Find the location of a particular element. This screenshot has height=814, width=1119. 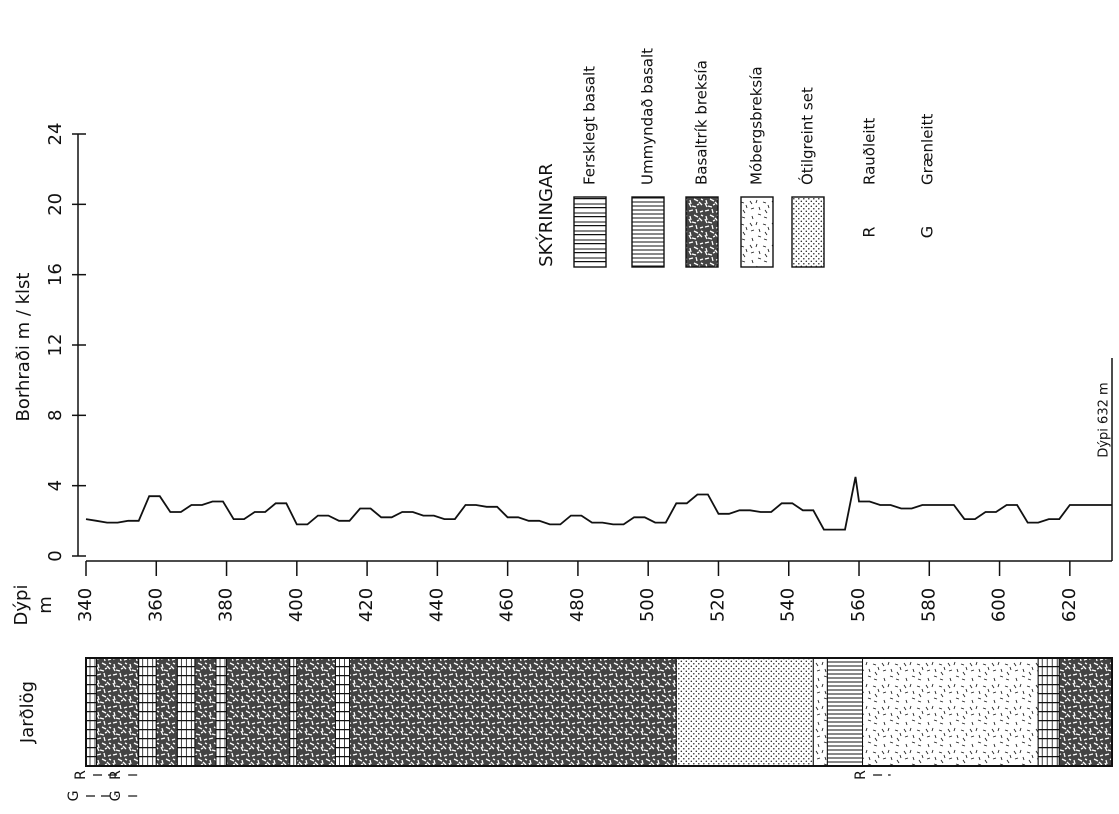

depth-tick-label: 560 is located at coordinates (858, 605).